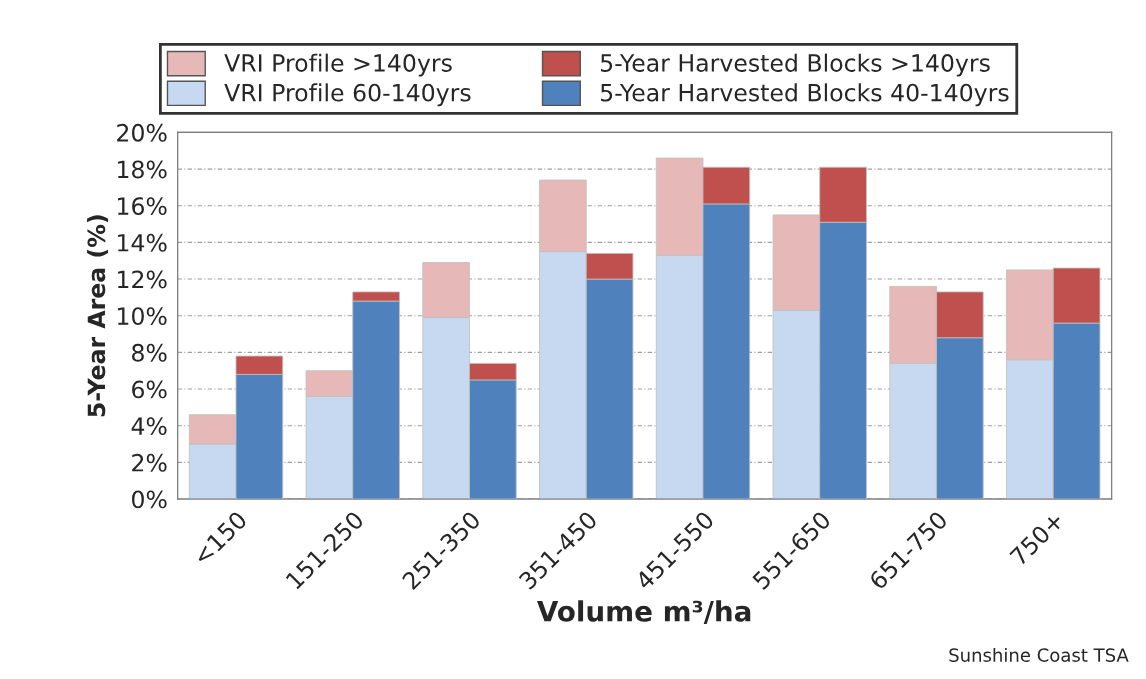 The width and height of the screenshot is (1146, 679). Describe the element at coordinates (149, 426) in the screenshot. I see `y-tick-label: 4%` at that location.